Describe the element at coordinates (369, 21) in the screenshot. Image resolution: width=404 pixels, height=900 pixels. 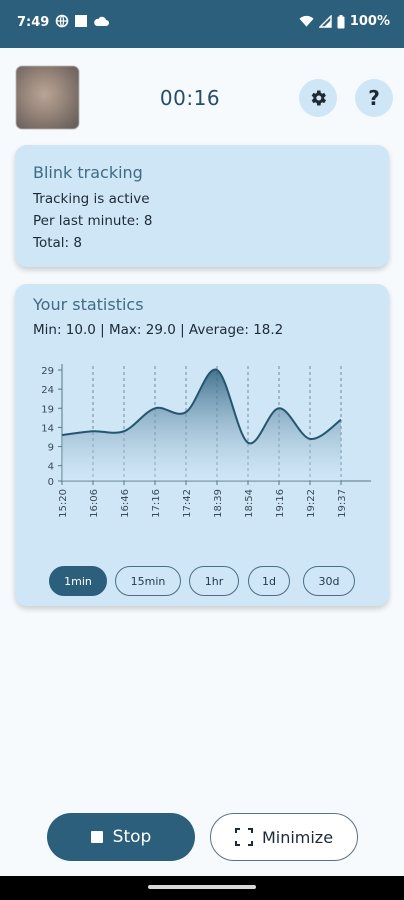
I see `battery-percent: 100%` at that location.